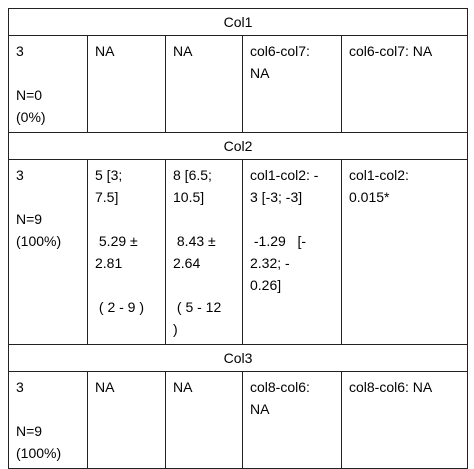 This screenshot has height=469, width=474. Describe the element at coordinates (369, 197) in the screenshot. I see `cell-text: 0.015*` at that location.